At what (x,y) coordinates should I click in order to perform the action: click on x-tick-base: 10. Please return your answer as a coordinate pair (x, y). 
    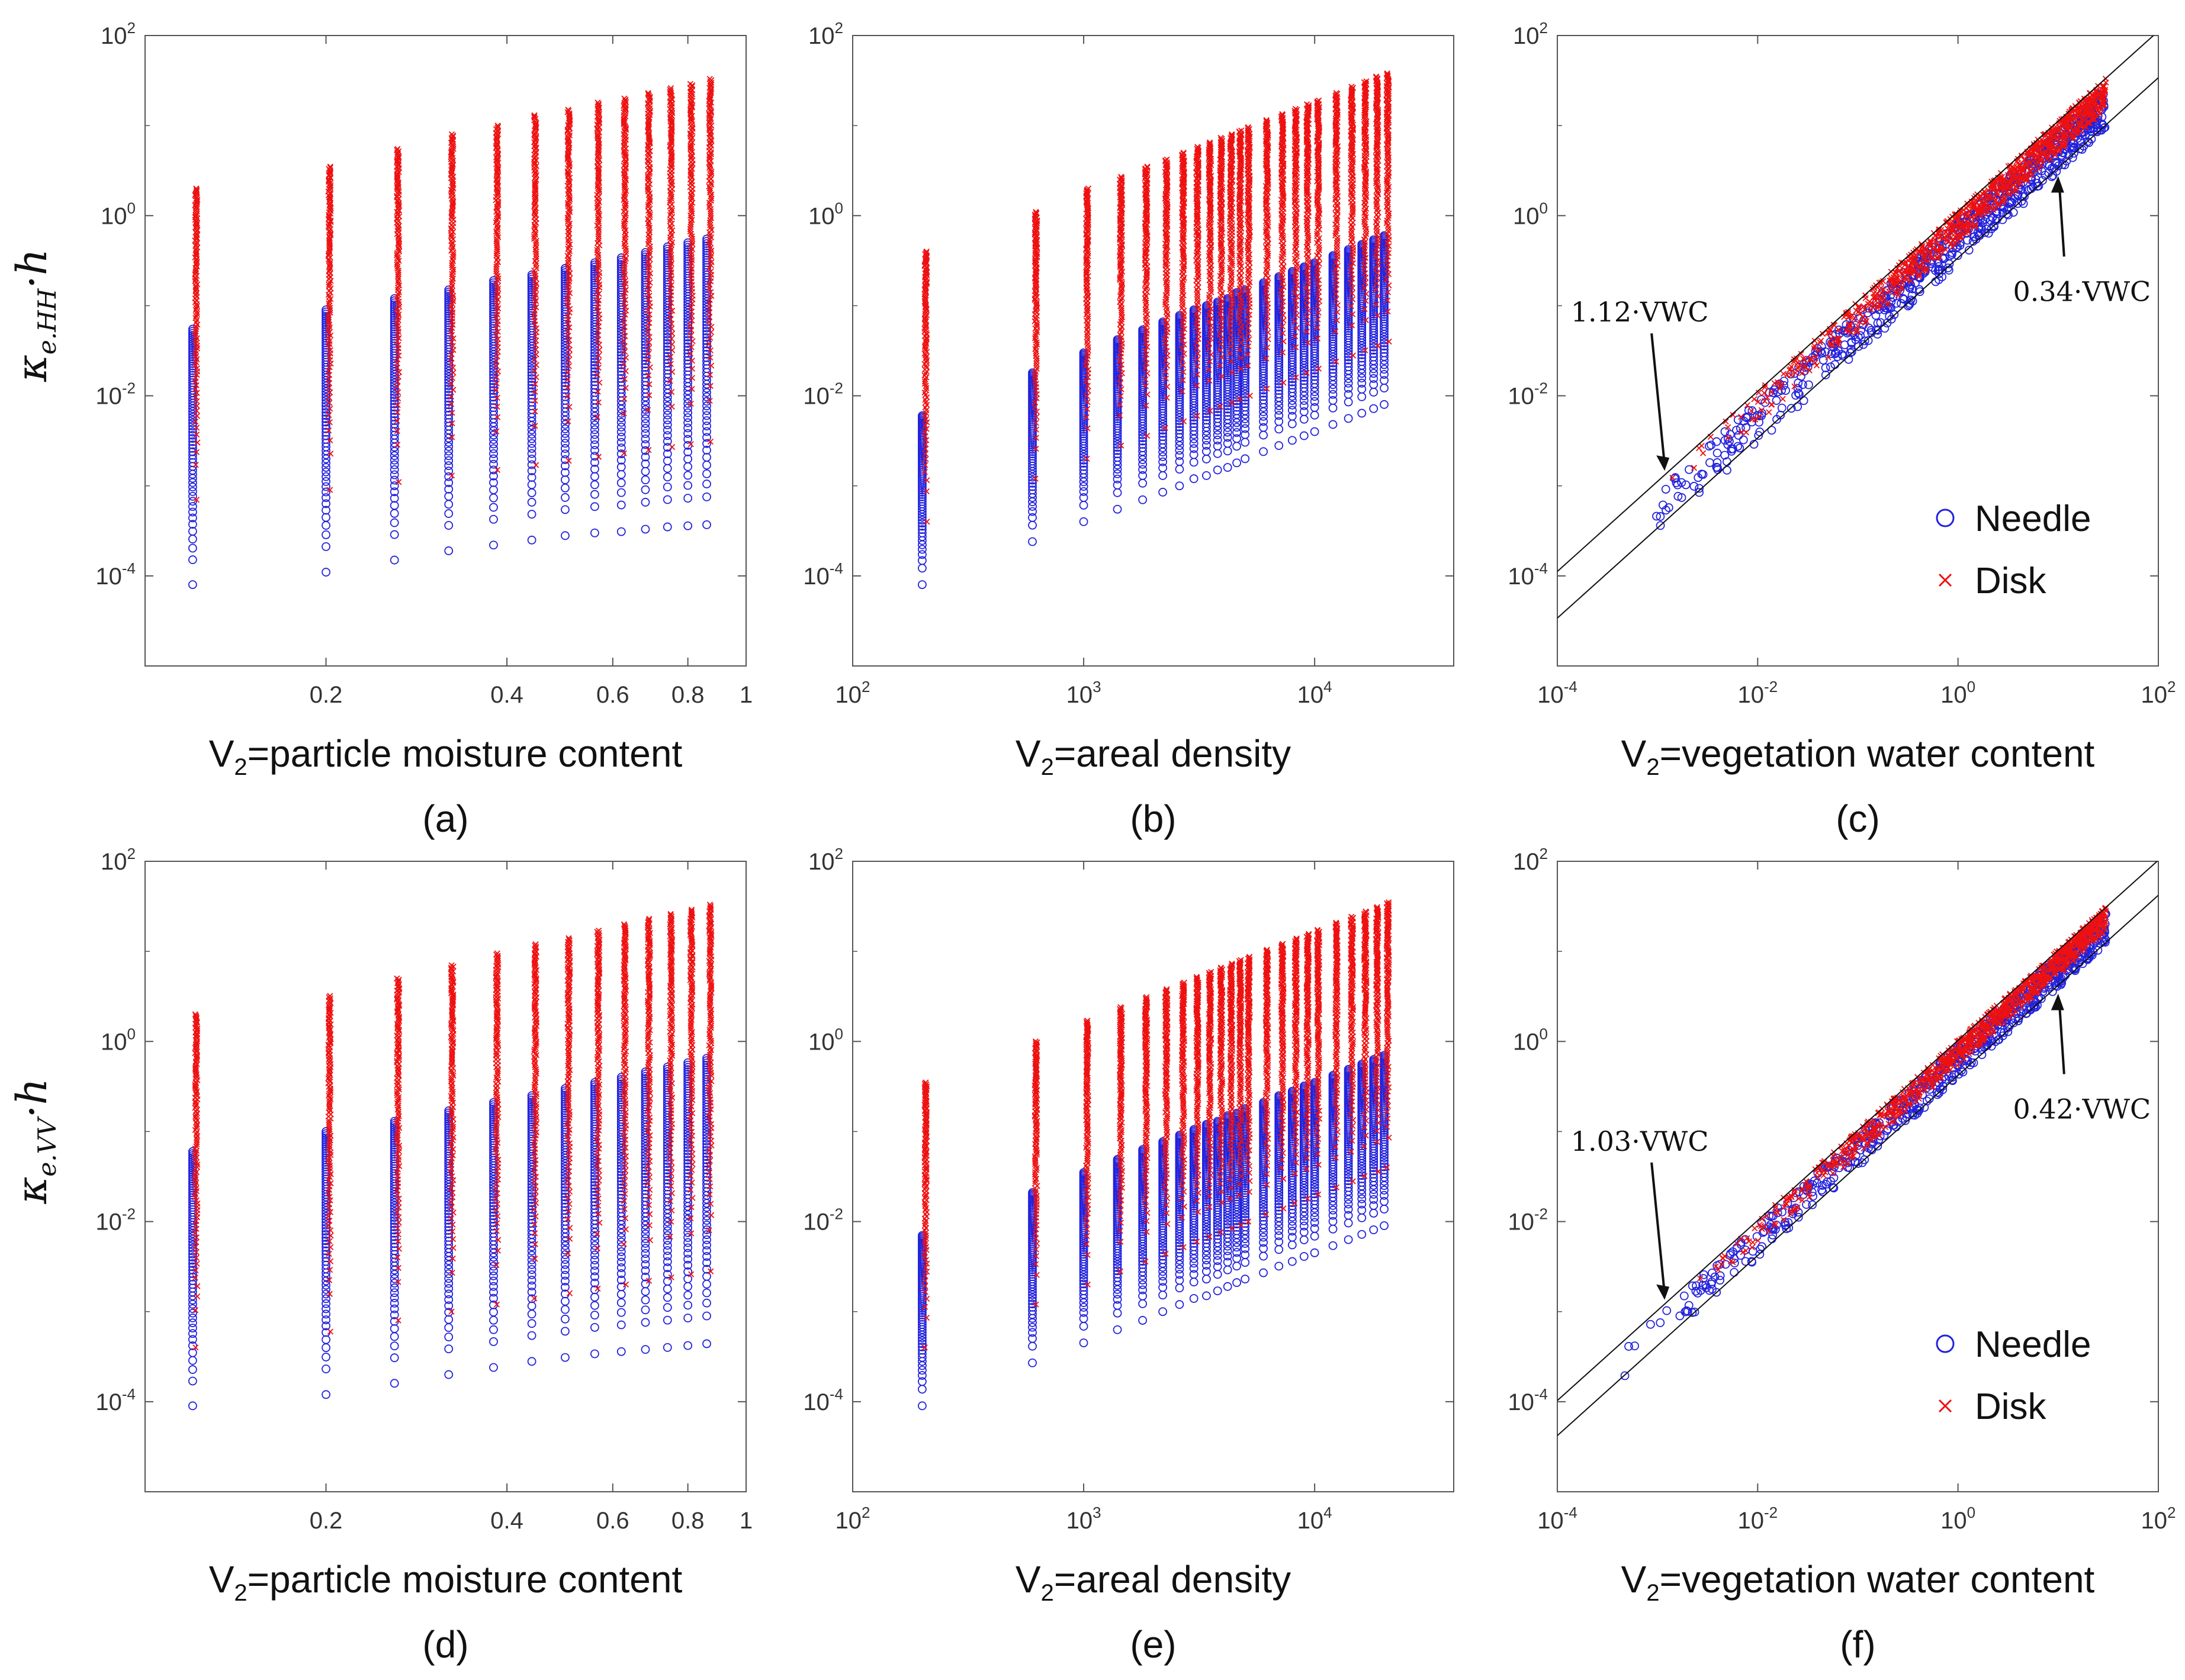
    Looking at the image, I should click on (849, 695).